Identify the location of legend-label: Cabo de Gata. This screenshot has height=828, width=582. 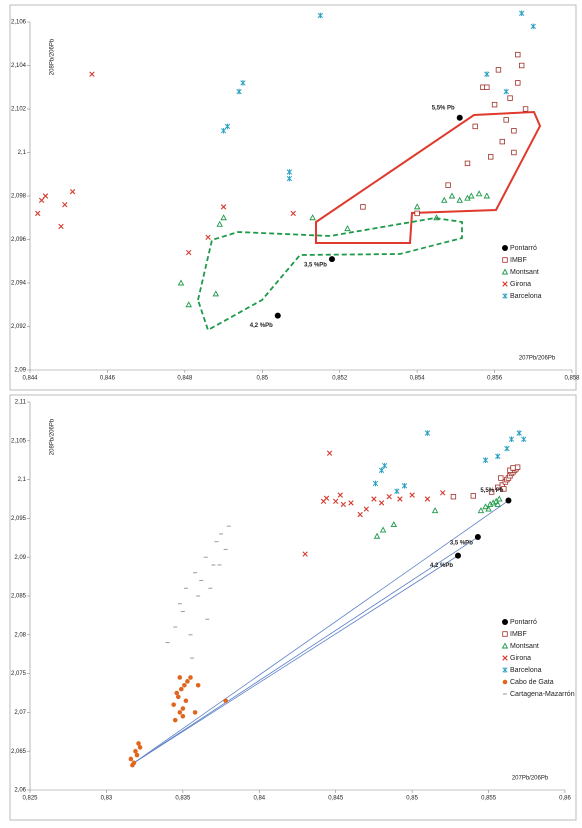
(532, 682).